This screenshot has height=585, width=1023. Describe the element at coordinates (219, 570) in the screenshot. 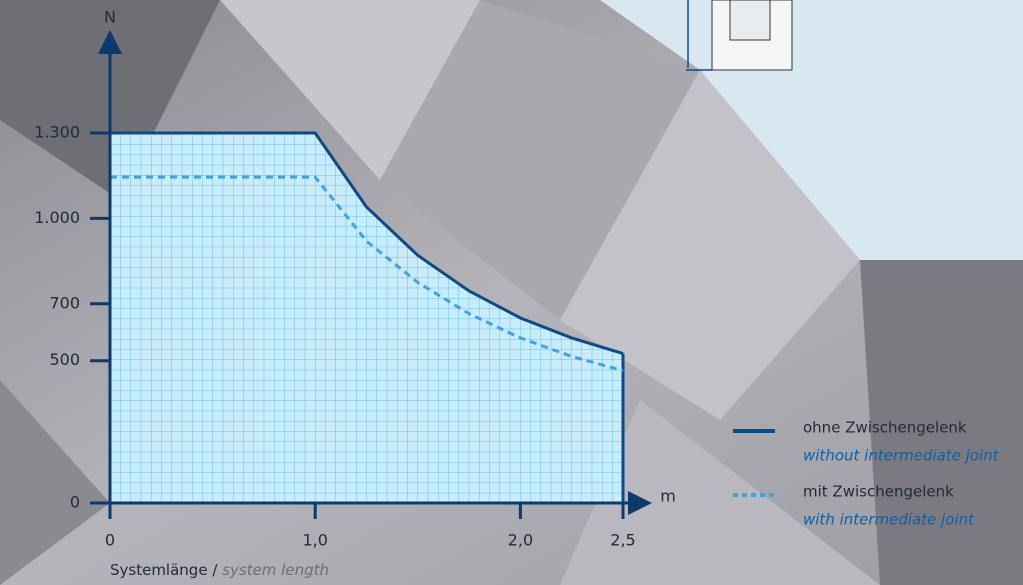

I see `x-title: Systemlänge / system length` at that location.